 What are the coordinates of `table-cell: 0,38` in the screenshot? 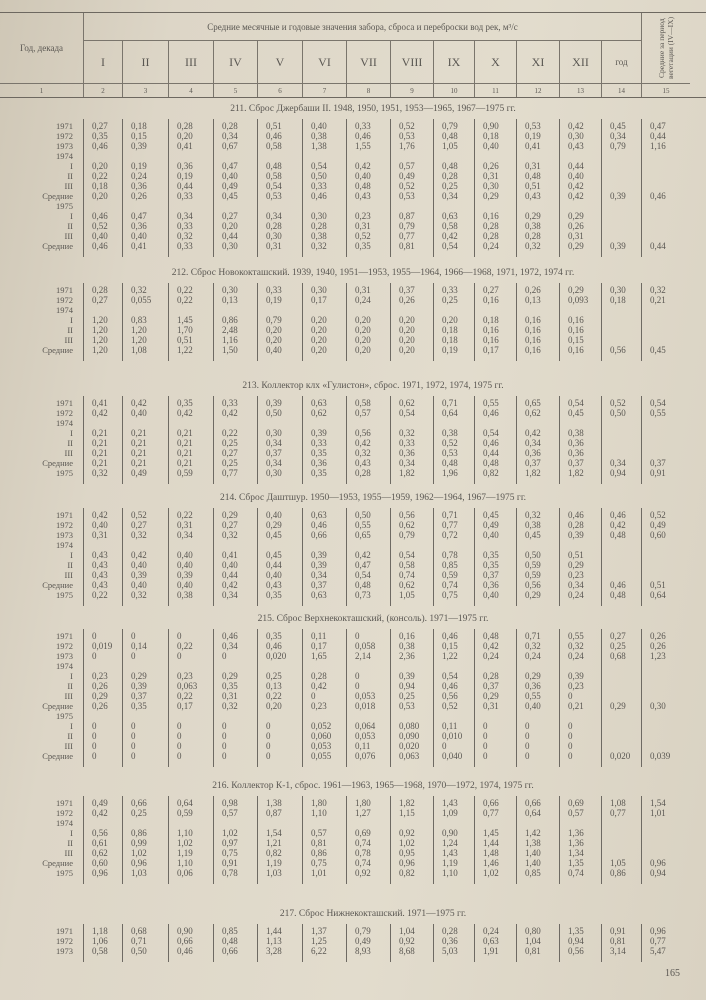 It's located at (450, 433).